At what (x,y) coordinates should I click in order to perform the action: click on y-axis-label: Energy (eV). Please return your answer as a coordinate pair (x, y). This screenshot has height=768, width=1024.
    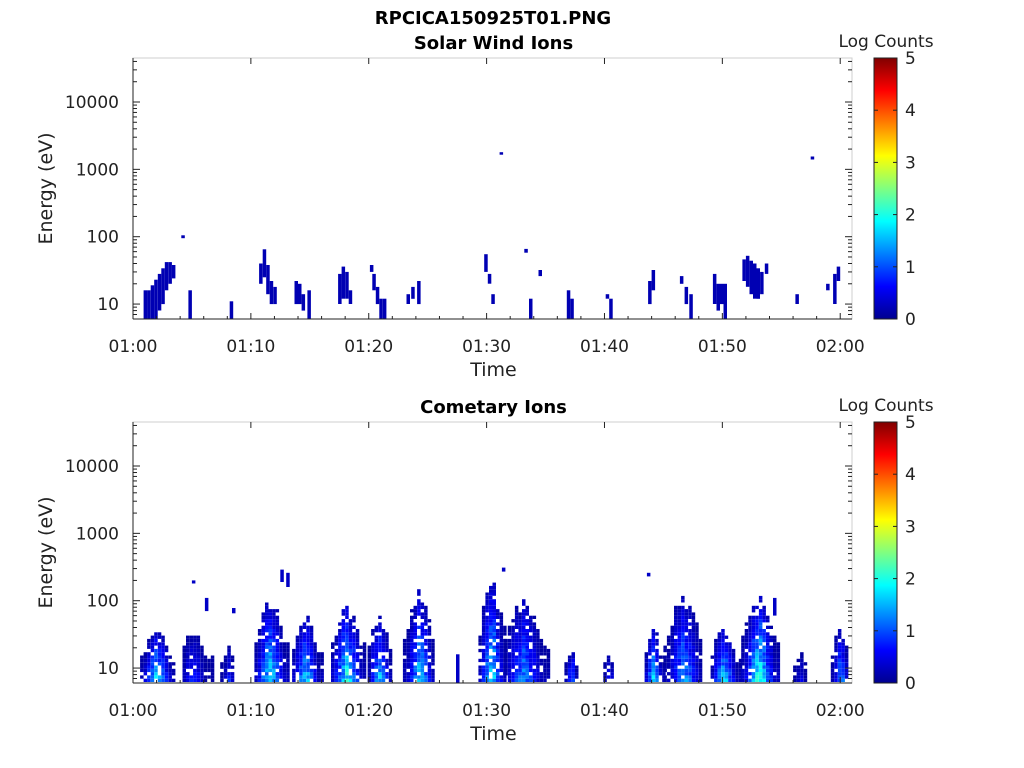
    Looking at the image, I should click on (46, 552).